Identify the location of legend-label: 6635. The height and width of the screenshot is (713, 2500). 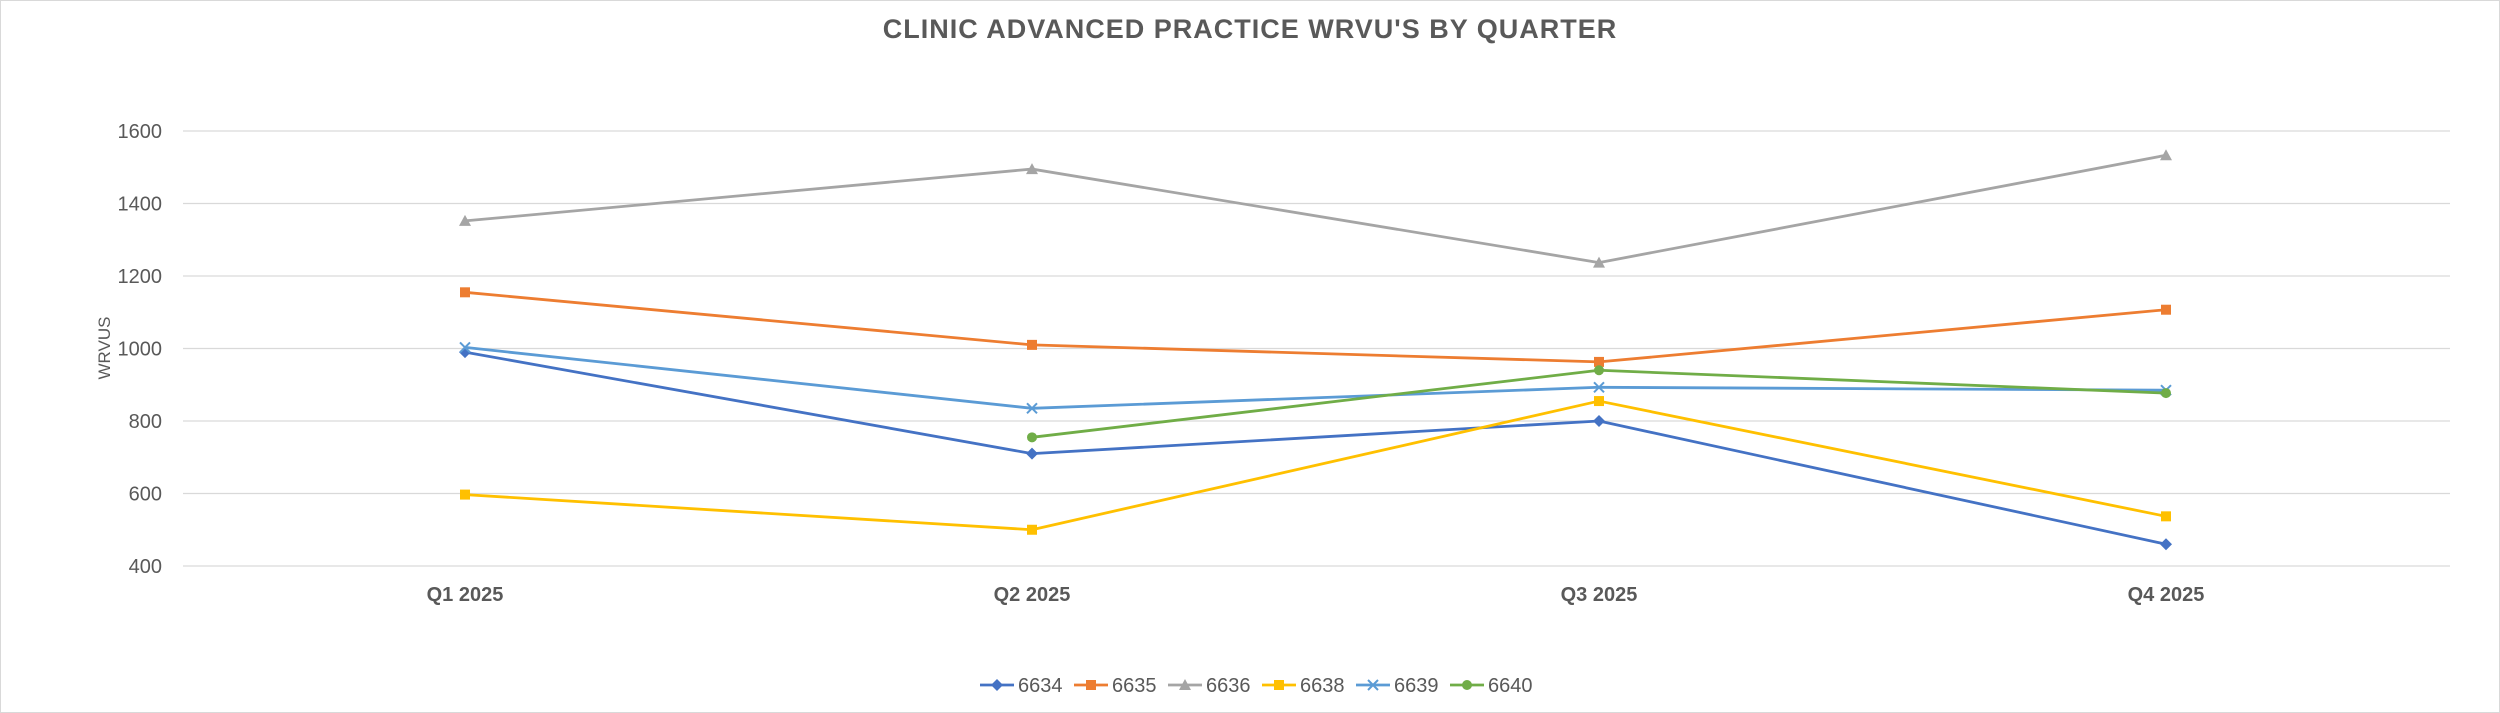
(1134, 686).